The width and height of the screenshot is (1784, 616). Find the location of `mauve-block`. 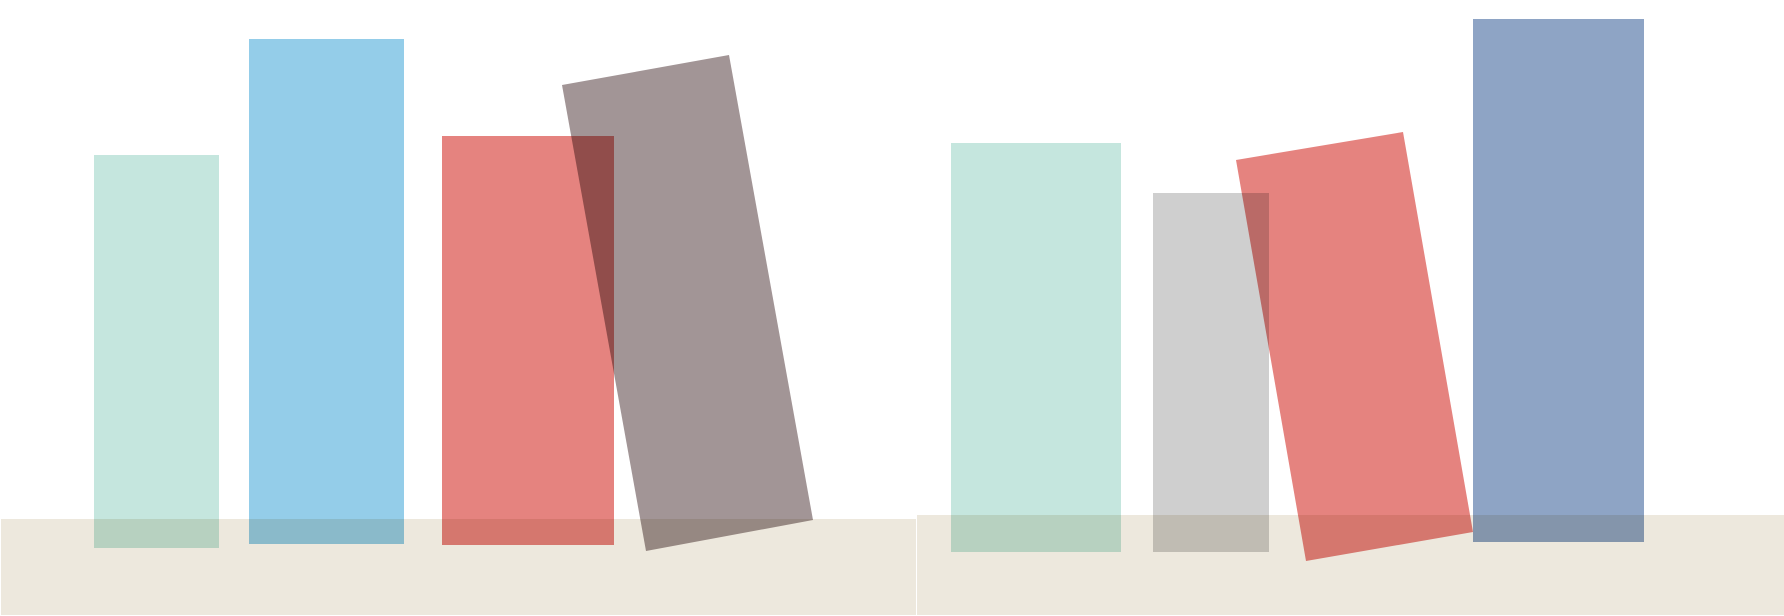

mauve-block is located at coordinates (687, 303).